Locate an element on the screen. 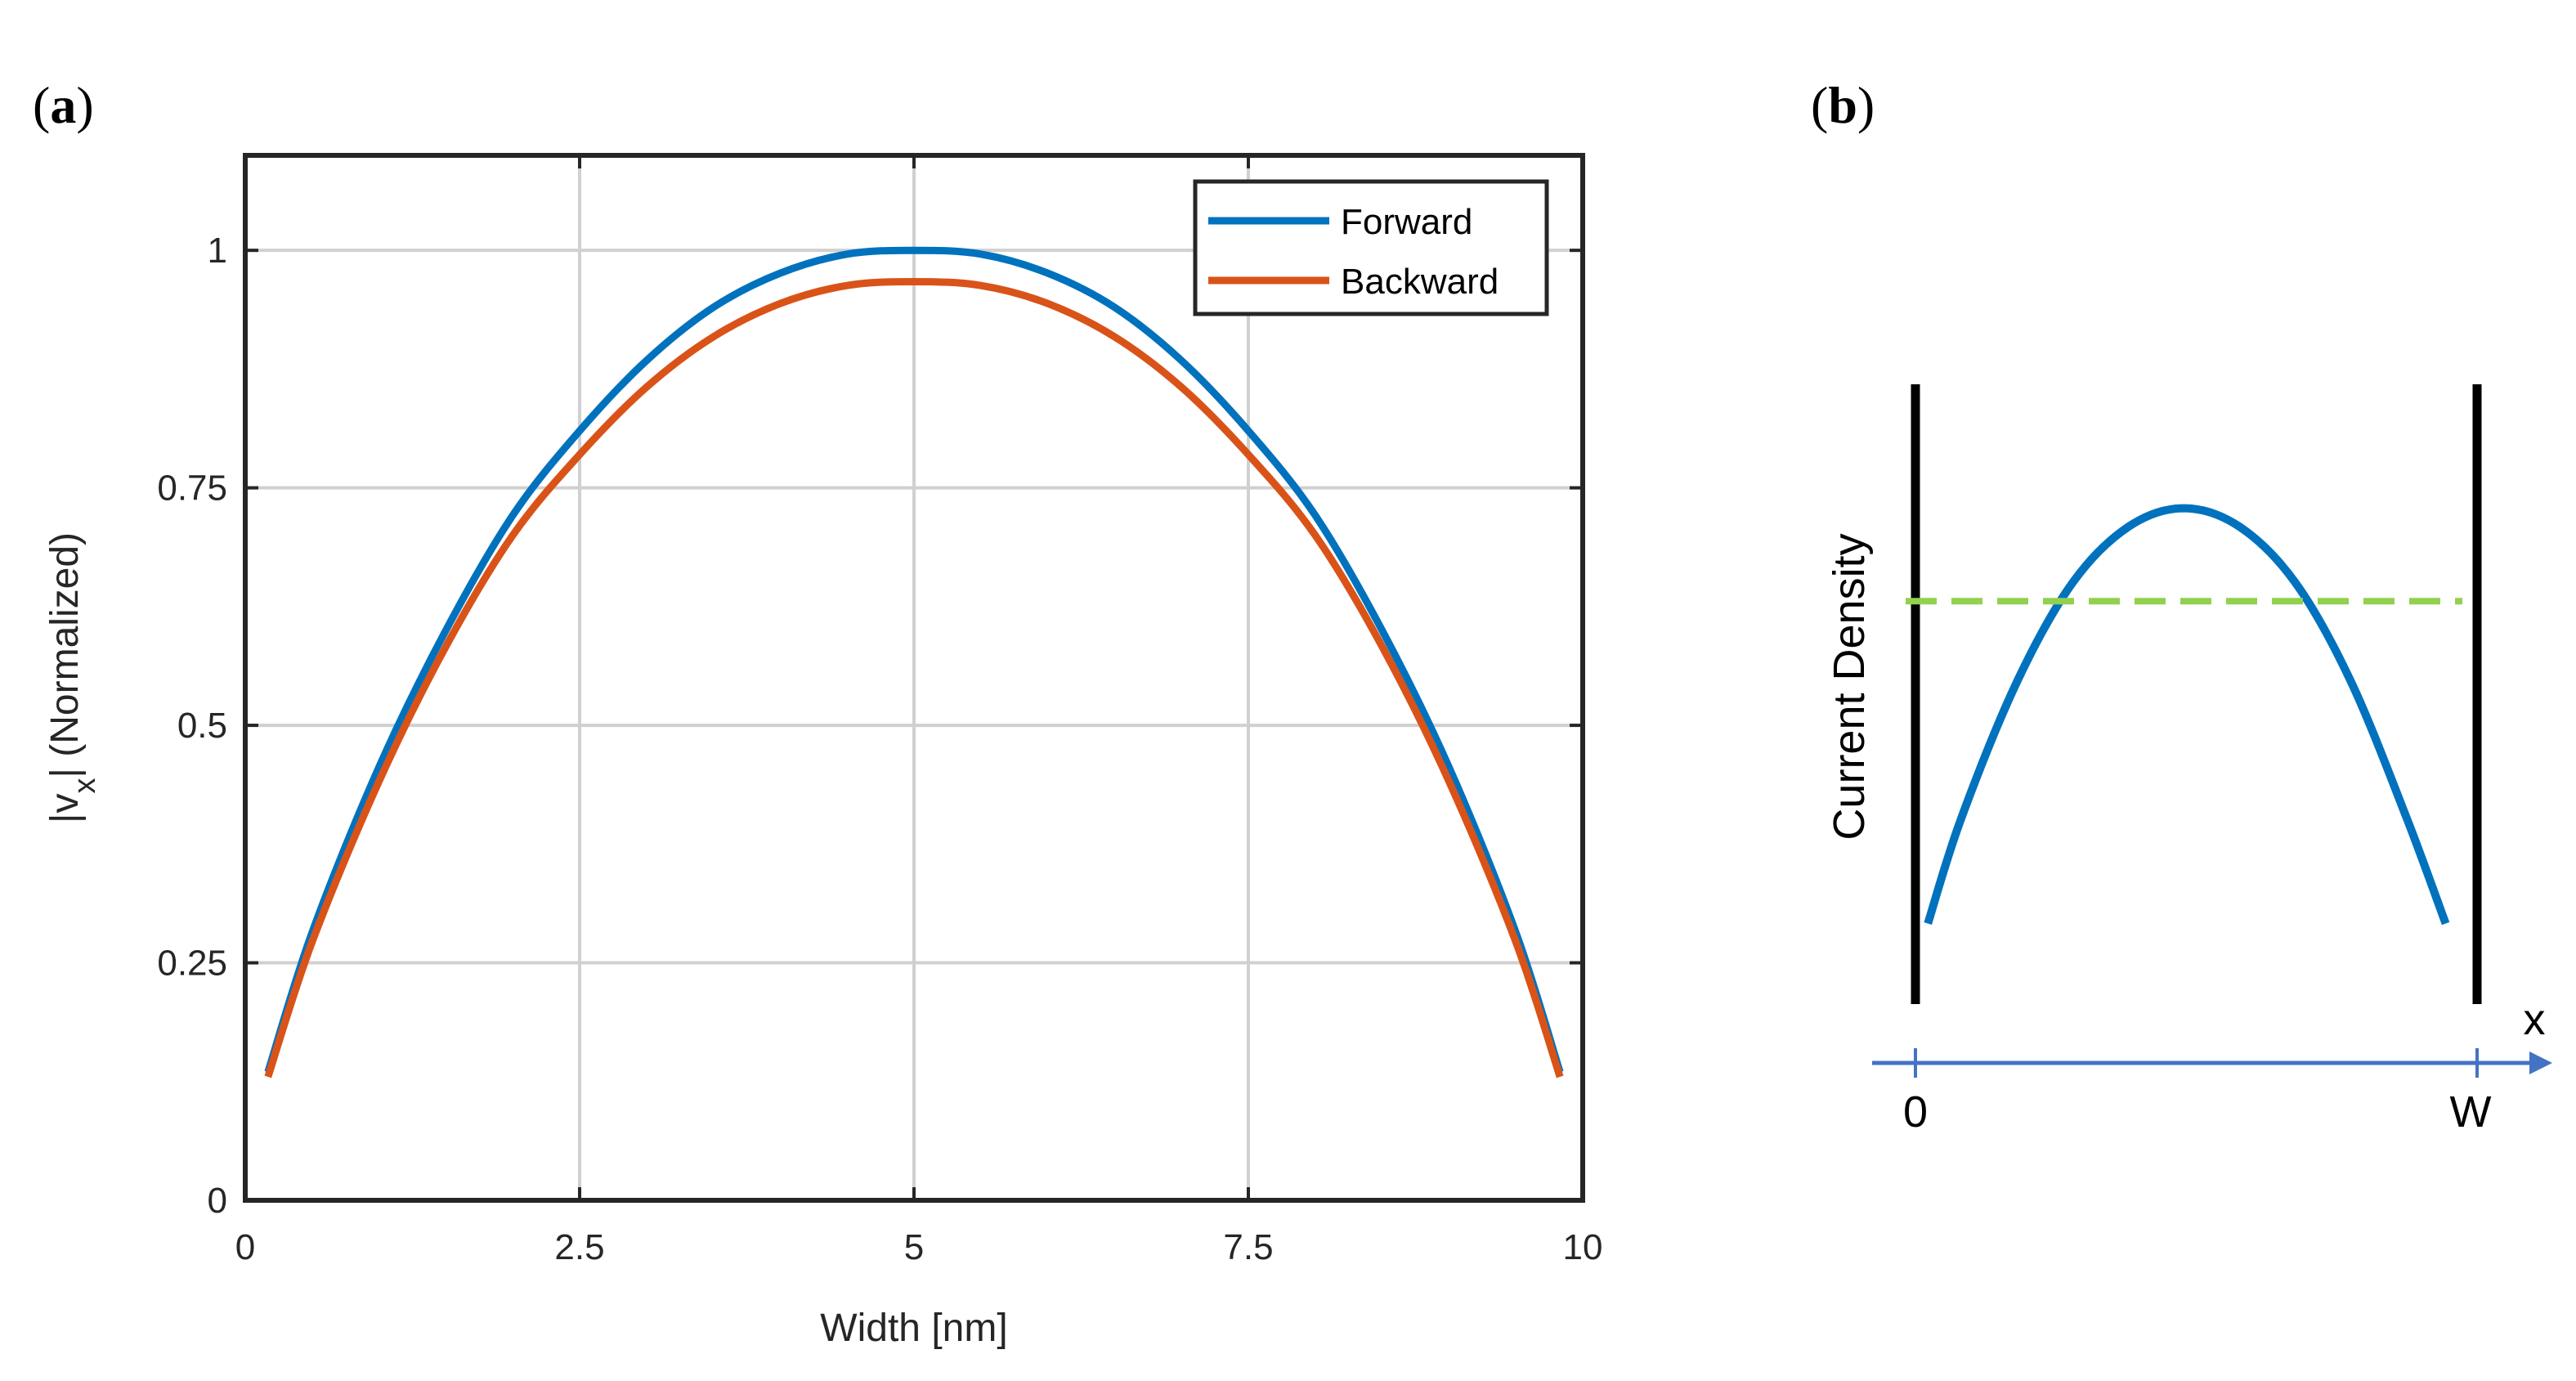  legend-a: Forward Backward is located at coordinates (1371, 248).